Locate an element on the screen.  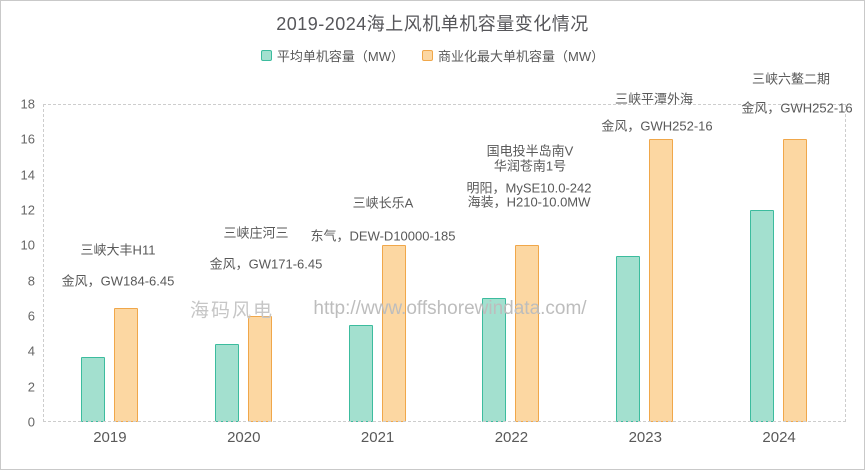
watermark-brand: 海码风电 is located at coordinates (232, 311).